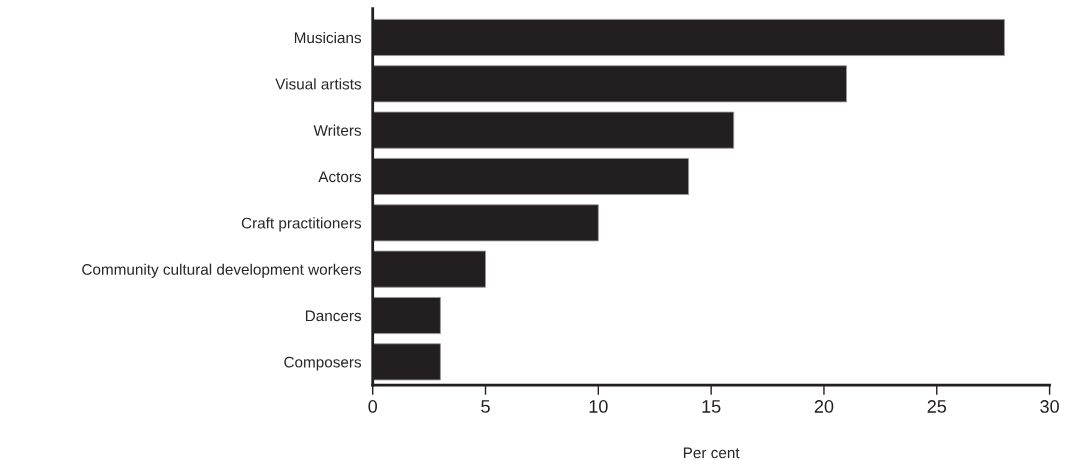 The height and width of the screenshot is (460, 1071). I want to click on x-tick-label: 10, so click(598, 406).